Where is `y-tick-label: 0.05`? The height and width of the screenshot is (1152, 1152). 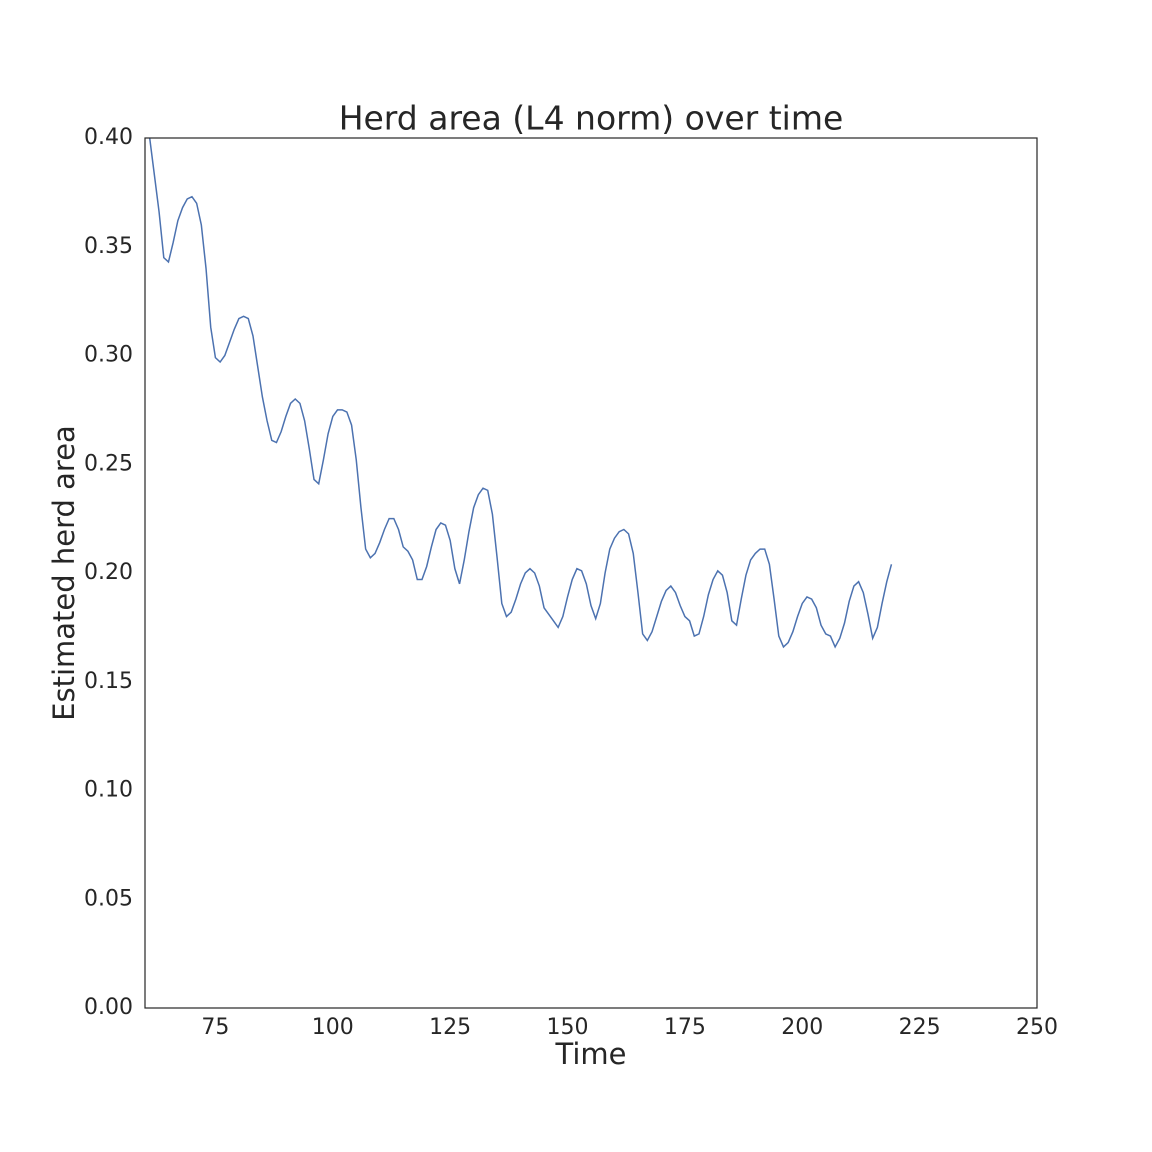 y-tick-label: 0.05 is located at coordinates (108, 898).